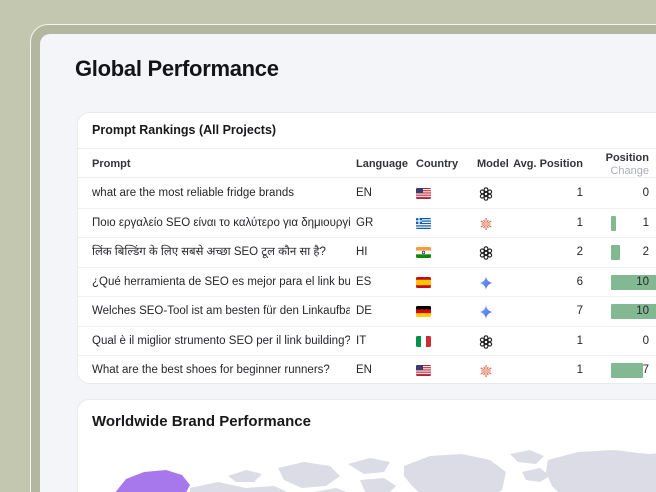  I want to click on language-code: GR, so click(365, 222).